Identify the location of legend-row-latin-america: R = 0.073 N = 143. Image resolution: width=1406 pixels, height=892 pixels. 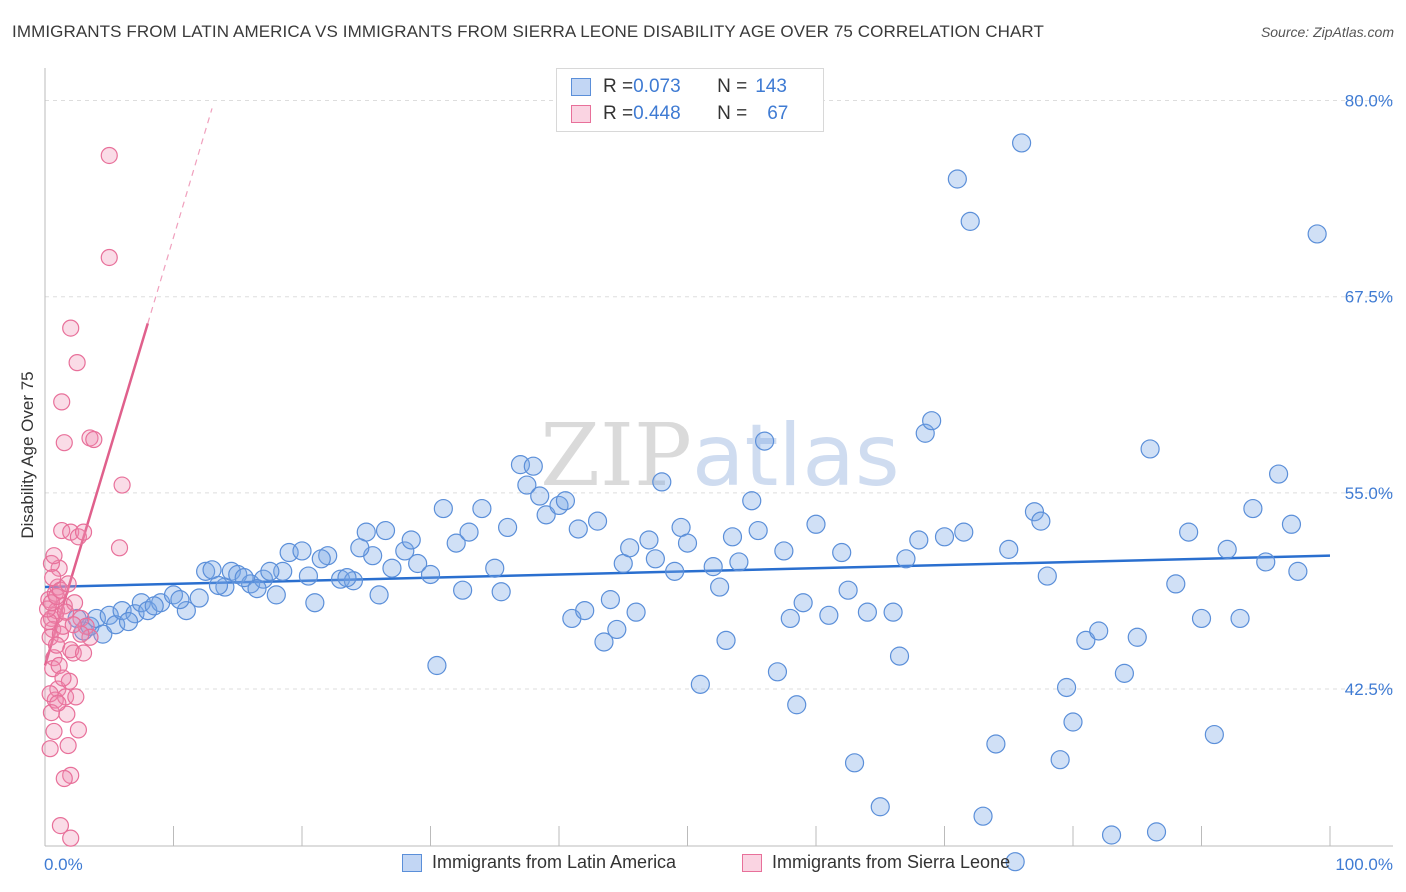
(679, 87).